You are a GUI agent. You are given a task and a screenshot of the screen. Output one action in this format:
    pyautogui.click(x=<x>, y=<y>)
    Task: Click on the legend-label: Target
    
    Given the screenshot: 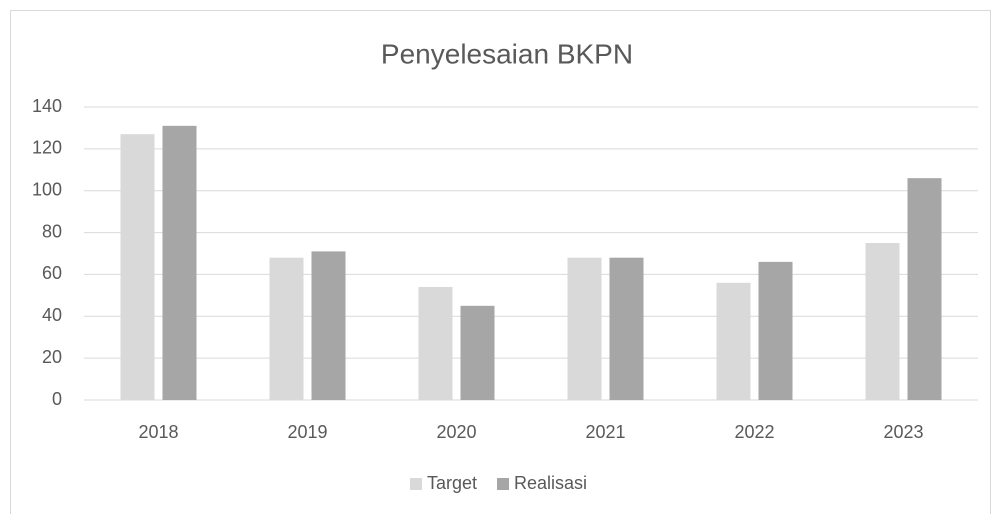 What is the action you would take?
    pyautogui.click(x=452, y=483)
    